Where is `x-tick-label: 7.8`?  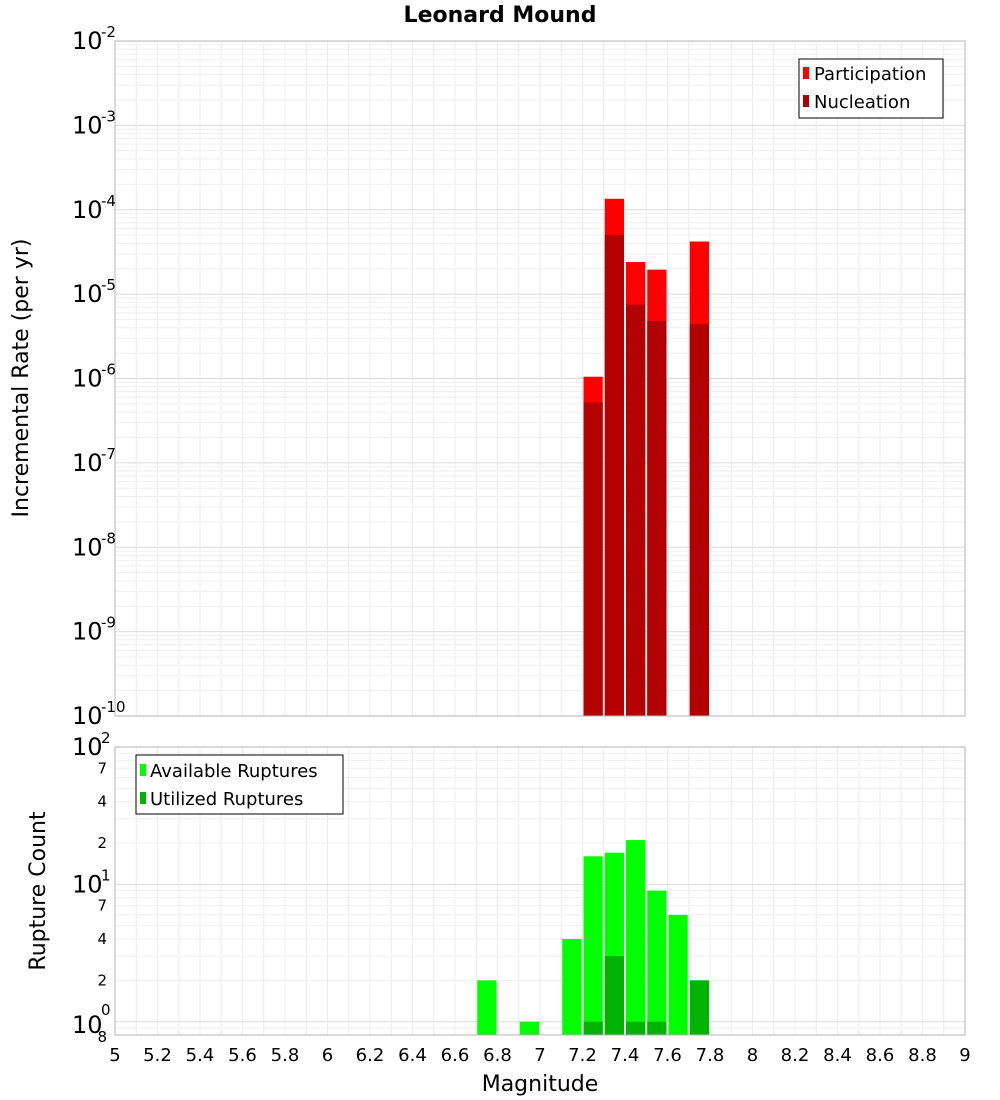 x-tick-label: 7.8 is located at coordinates (710, 1055).